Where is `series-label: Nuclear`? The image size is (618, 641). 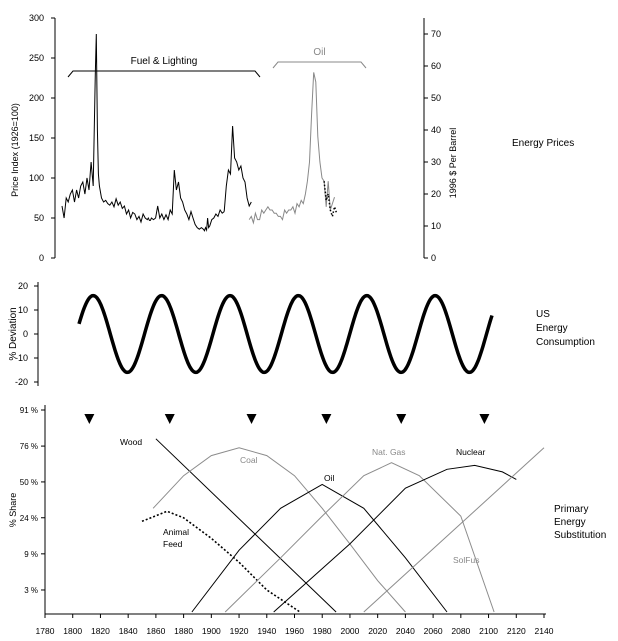 series-label: Nuclear is located at coordinates (470, 452).